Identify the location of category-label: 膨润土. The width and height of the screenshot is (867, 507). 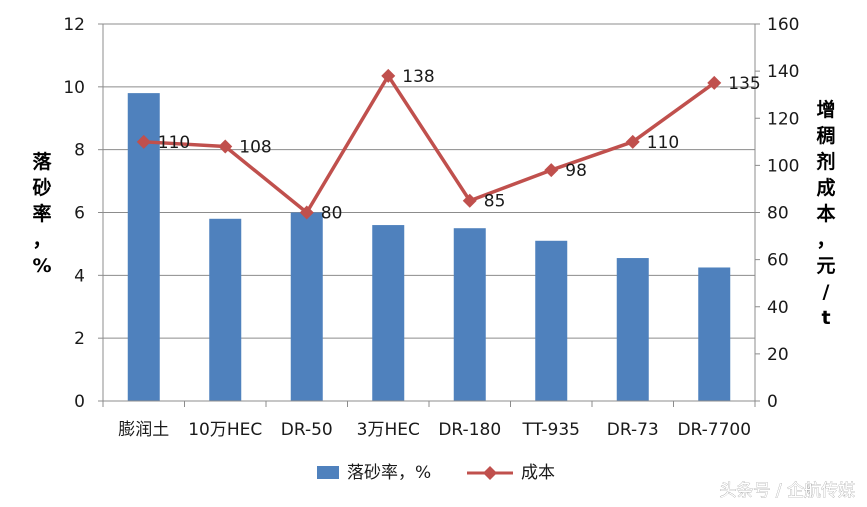
(143, 430).